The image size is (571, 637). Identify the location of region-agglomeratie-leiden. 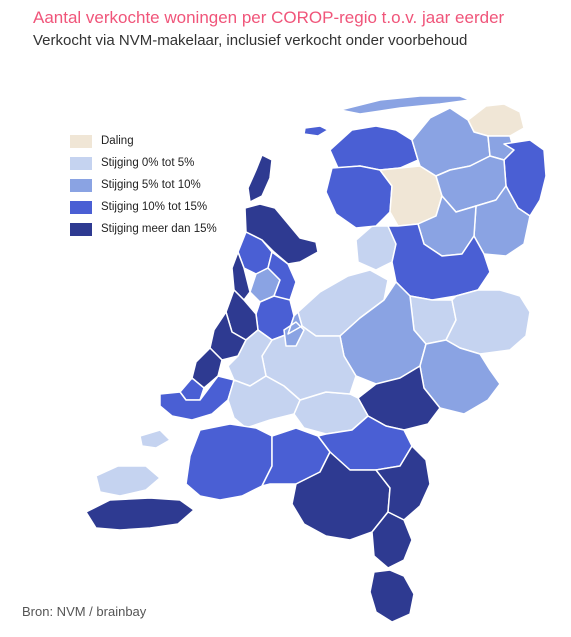
(228, 336).